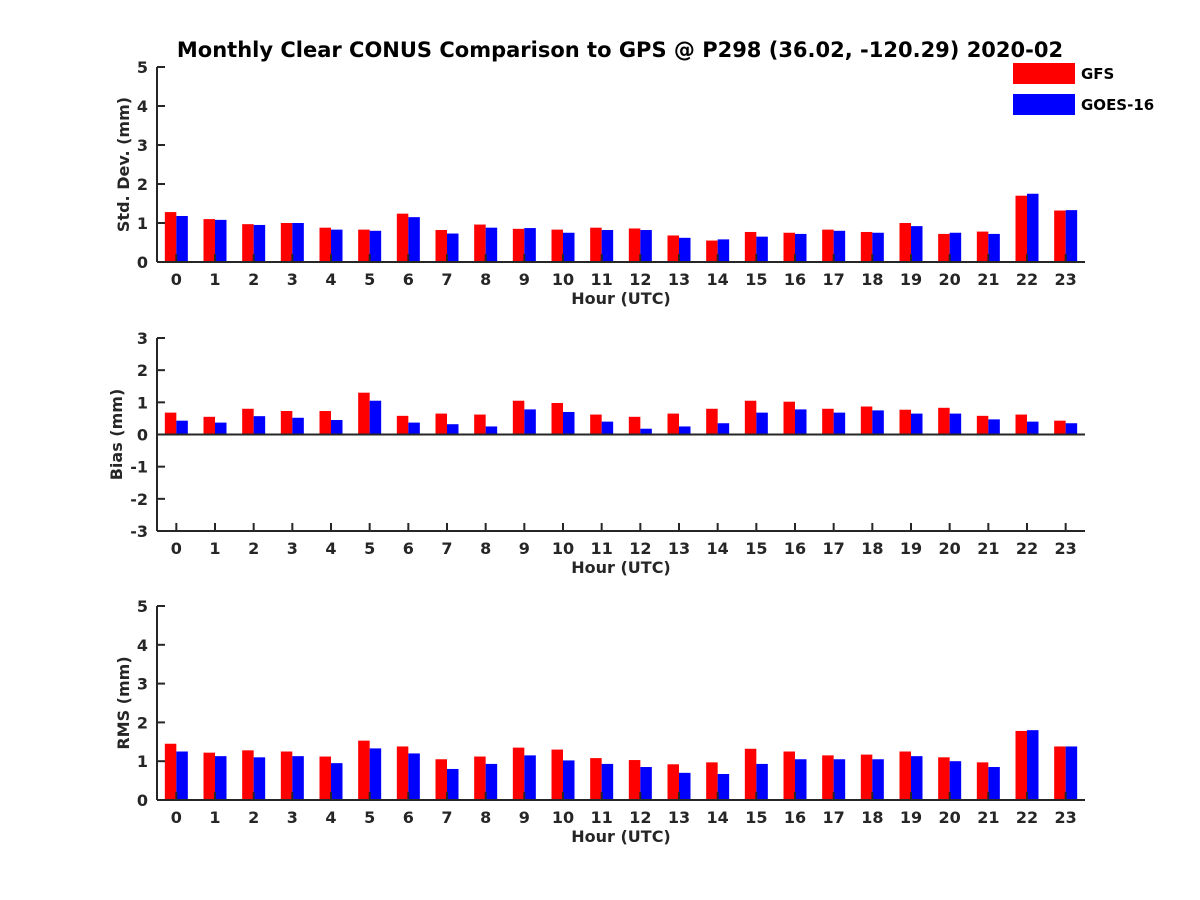  What do you see at coordinates (139, 531) in the screenshot?
I see `y-tick-label: -3` at bounding box center [139, 531].